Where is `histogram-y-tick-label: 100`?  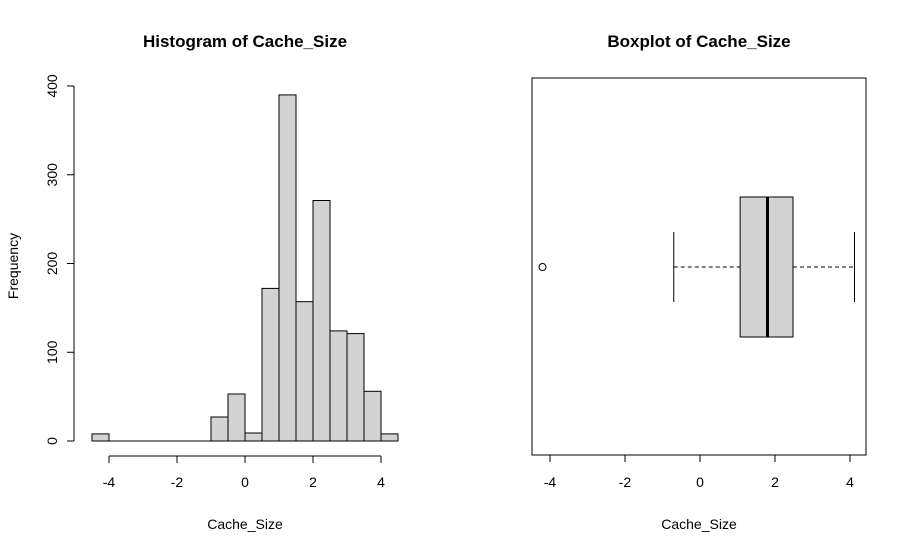
histogram-y-tick-label: 100 is located at coordinates (52, 352).